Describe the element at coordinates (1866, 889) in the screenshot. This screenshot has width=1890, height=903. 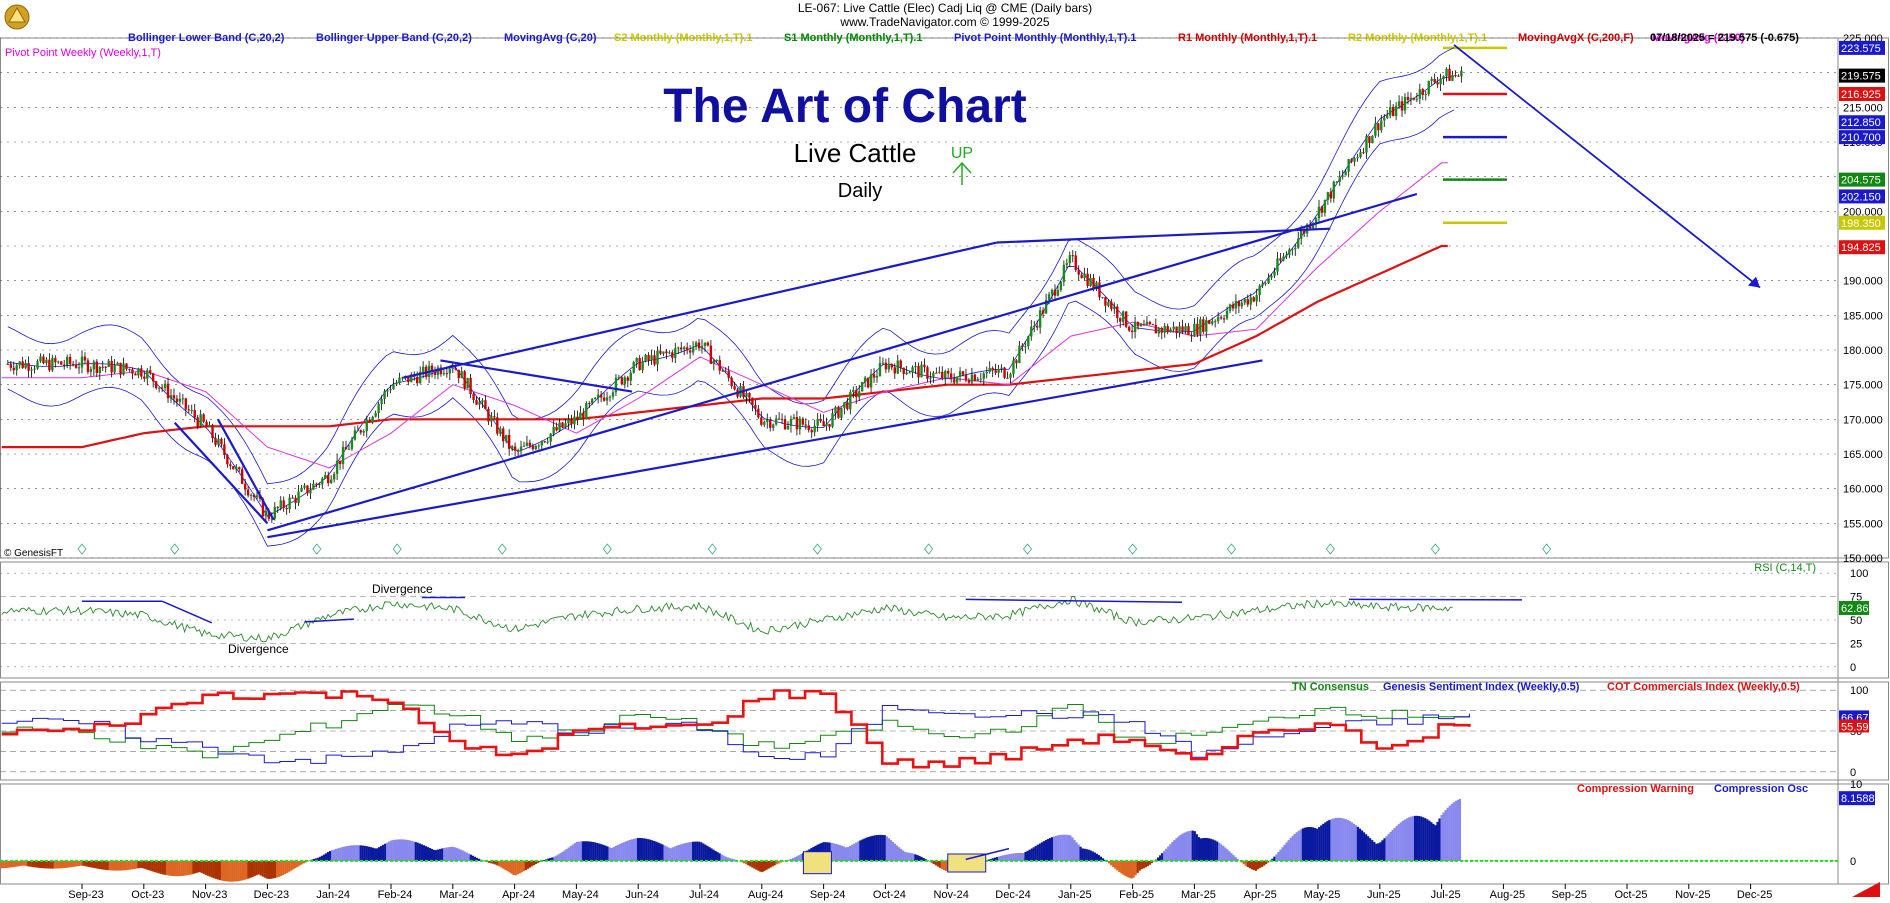
I see `scroll-arrow-icon` at that location.